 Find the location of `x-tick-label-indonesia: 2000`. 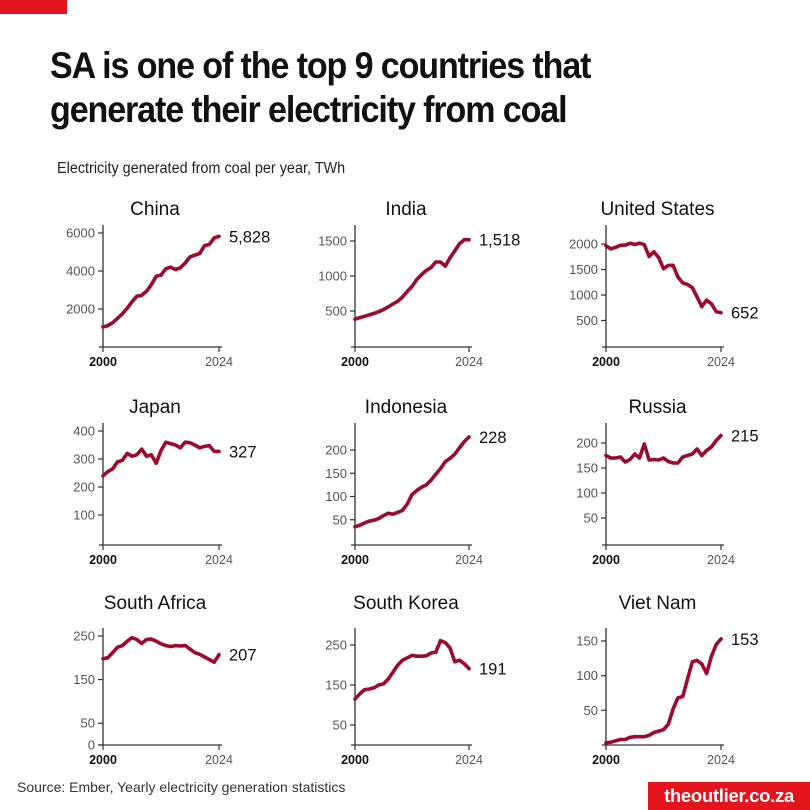

x-tick-label-indonesia: 2000 is located at coordinates (355, 560).